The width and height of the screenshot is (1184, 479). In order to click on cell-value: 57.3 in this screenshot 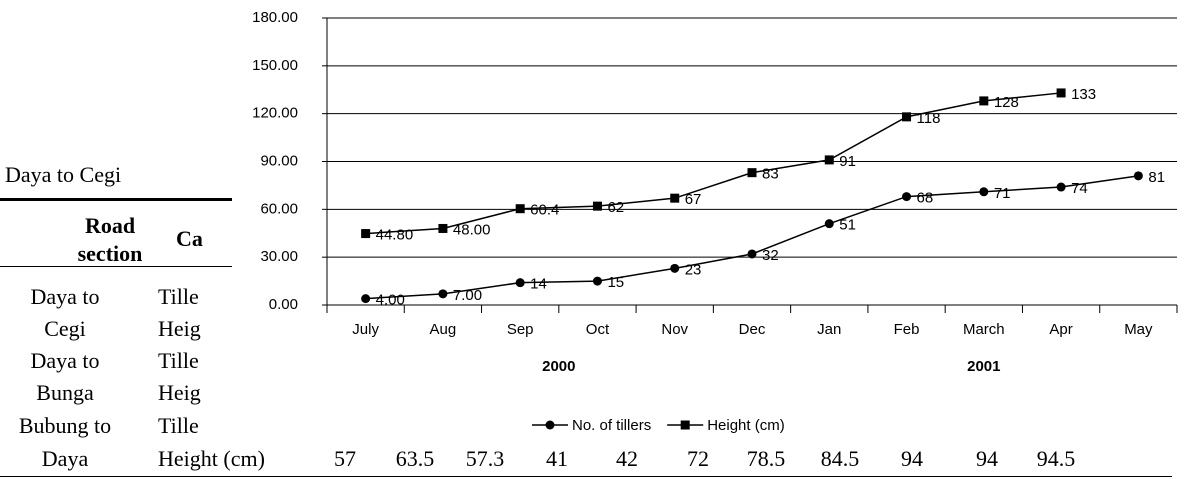, I will do `click(485, 458)`.